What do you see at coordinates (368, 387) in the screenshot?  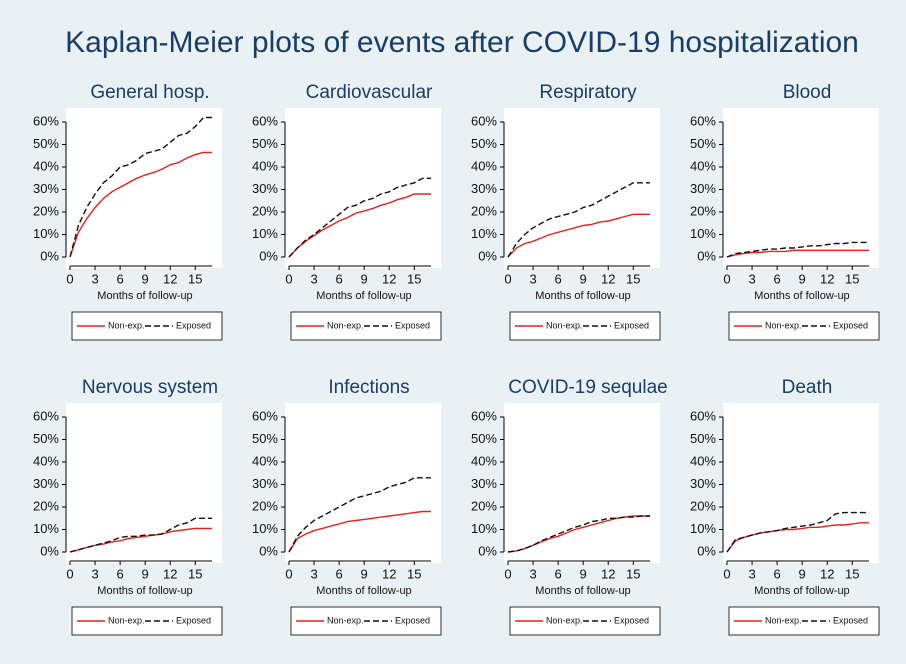 I see `panel-title: Infections` at bounding box center [368, 387].